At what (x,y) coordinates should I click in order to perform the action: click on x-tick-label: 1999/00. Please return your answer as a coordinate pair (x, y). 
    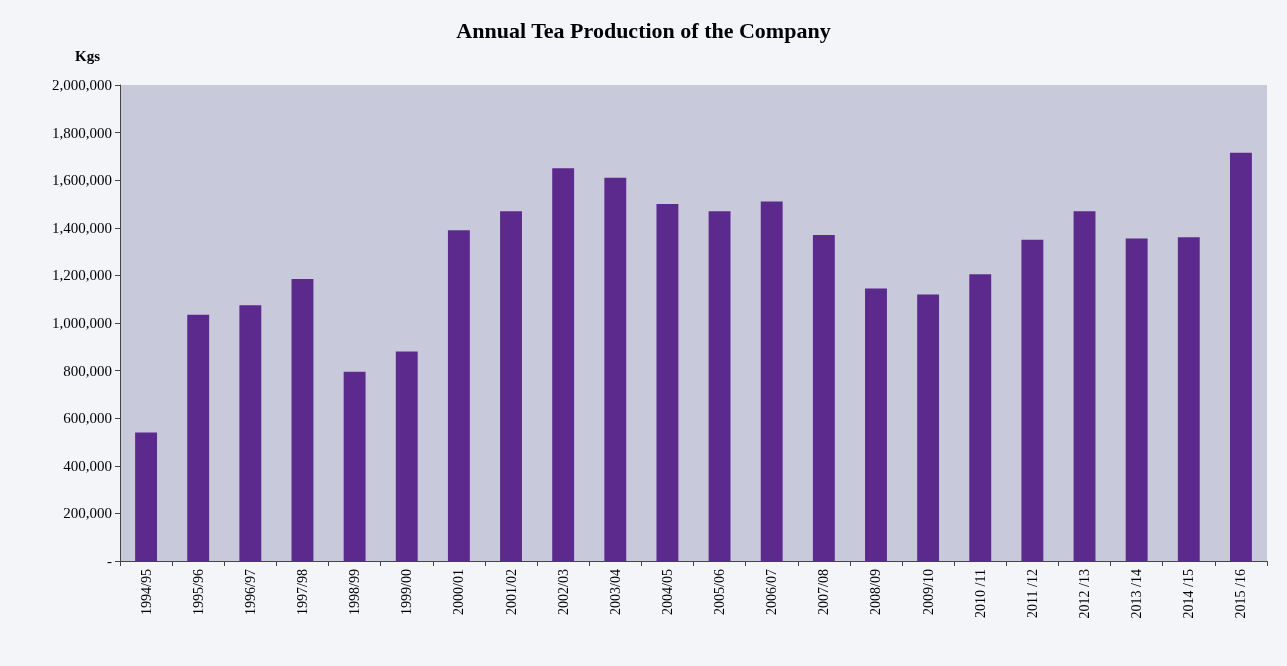
    Looking at the image, I should click on (407, 592).